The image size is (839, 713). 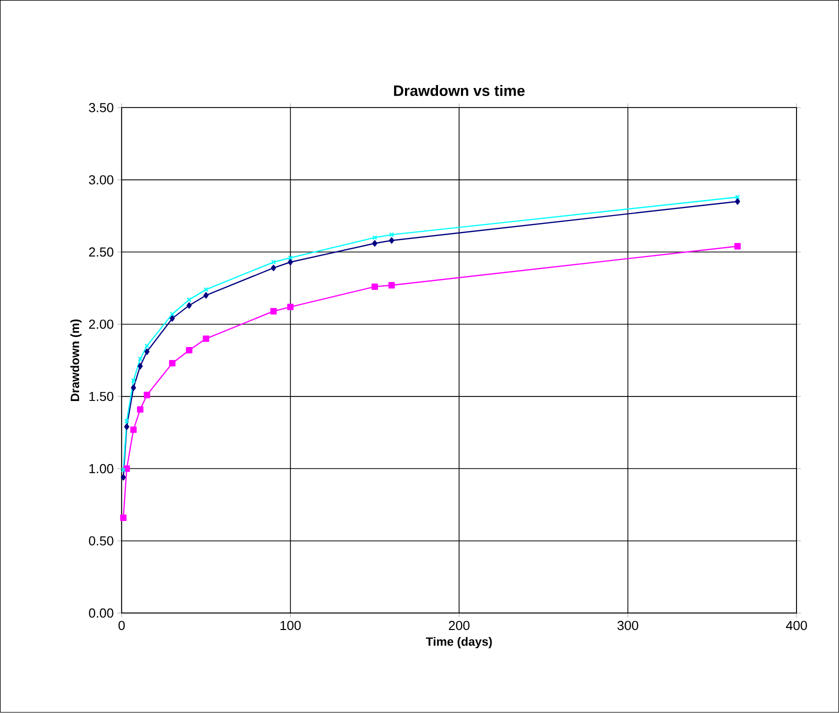 What do you see at coordinates (101, 107) in the screenshot?
I see `y-tick-label: 3.50` at bounding box center [101, 107].